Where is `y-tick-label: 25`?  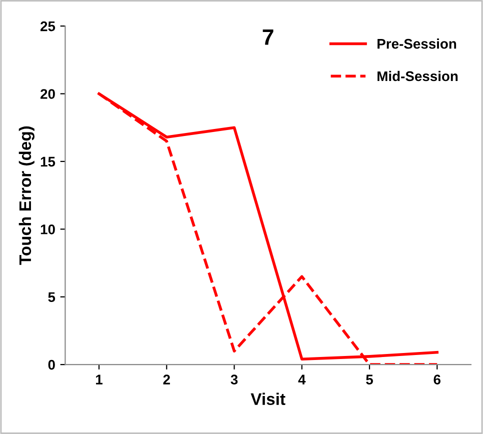 y-tick-label: 25 is located at coordinates (48, 26).